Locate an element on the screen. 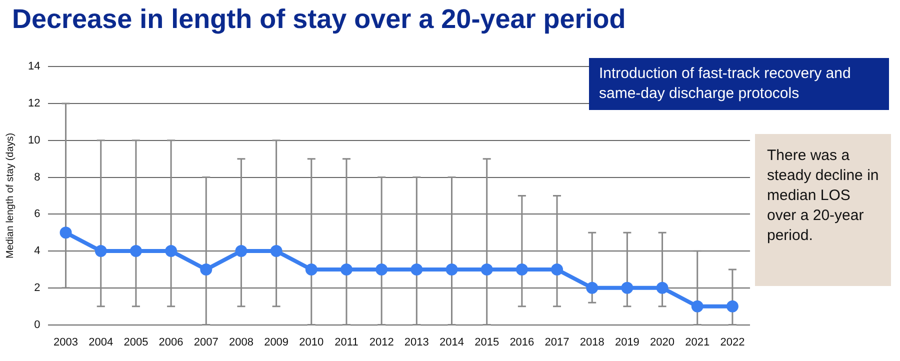 The height and width of the screenshot is (361, 900). x-tick-label: 2008 is located at coordinates (241, 342).